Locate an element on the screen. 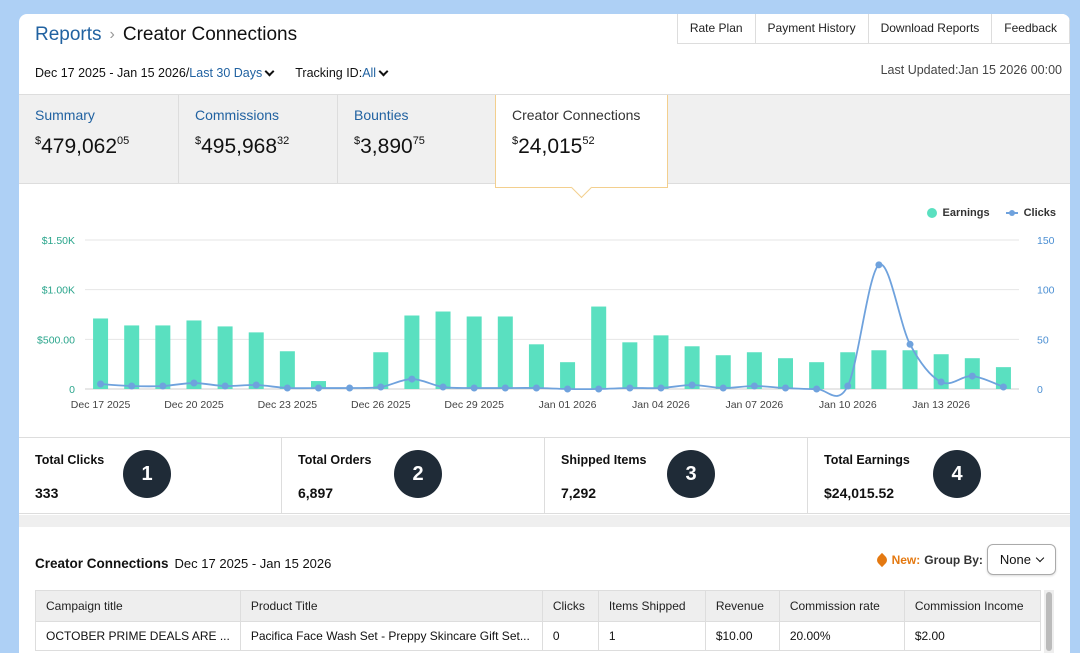  rocket-icon is located at coordinates (881, 559).